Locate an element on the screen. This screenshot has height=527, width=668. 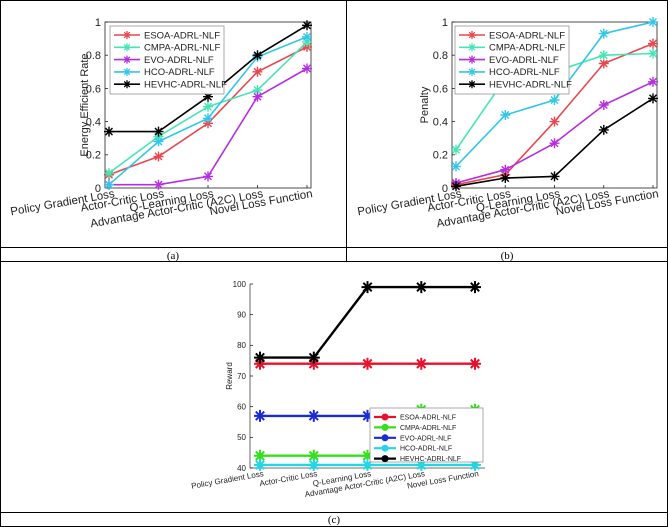
legend-box is located at coordinates (426, 435).